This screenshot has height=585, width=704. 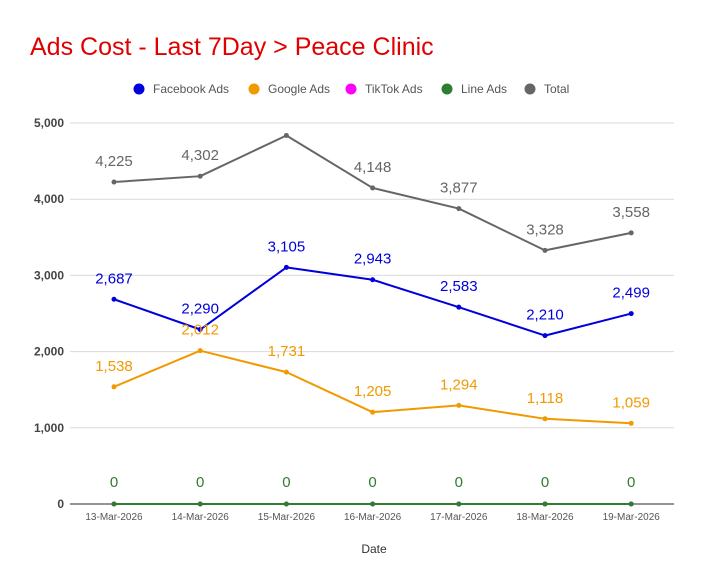 What do you see at coordinates (545, 229) in the screenshot?
I see `data-label: 3,328` at bounding box center [545, 229].